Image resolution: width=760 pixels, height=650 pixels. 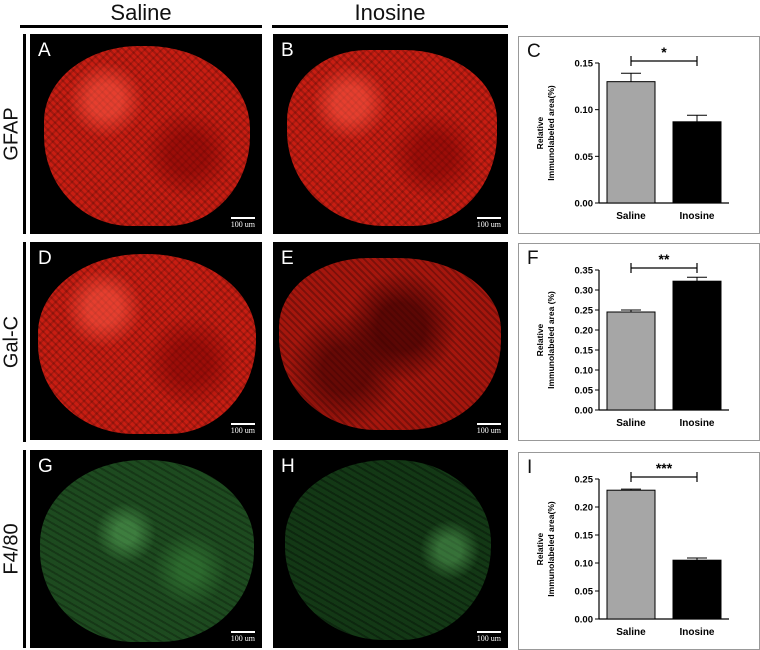 I want to click on micrograph-b: B 100 um, so click(x=390, y=134).